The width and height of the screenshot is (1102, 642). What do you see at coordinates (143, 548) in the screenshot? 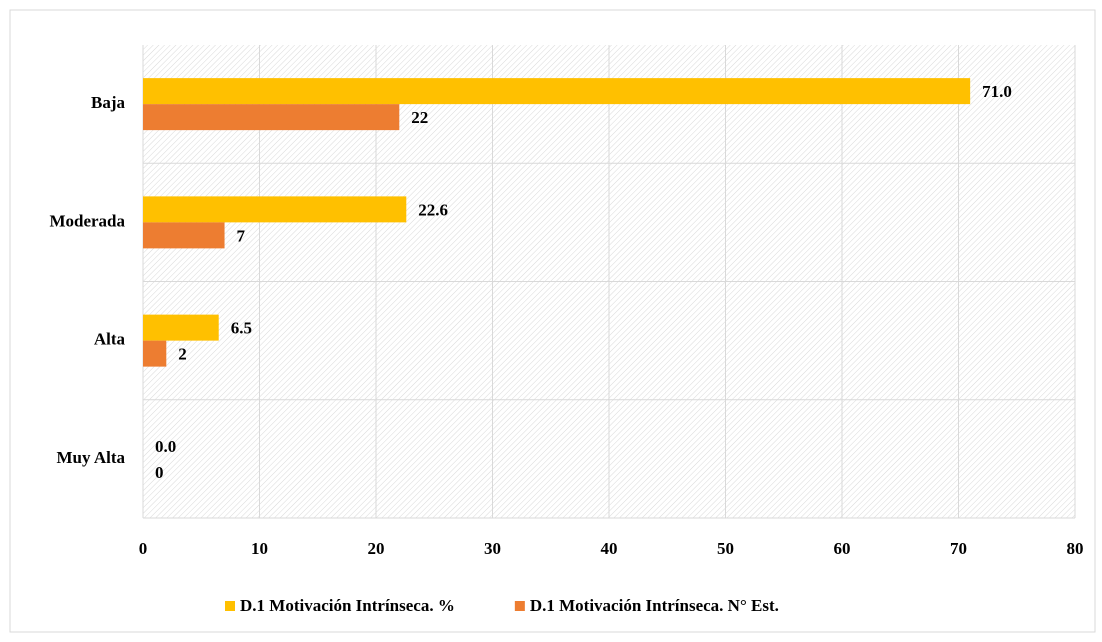
I see `x-tick-label: 0` at bounding box center [143, 548].